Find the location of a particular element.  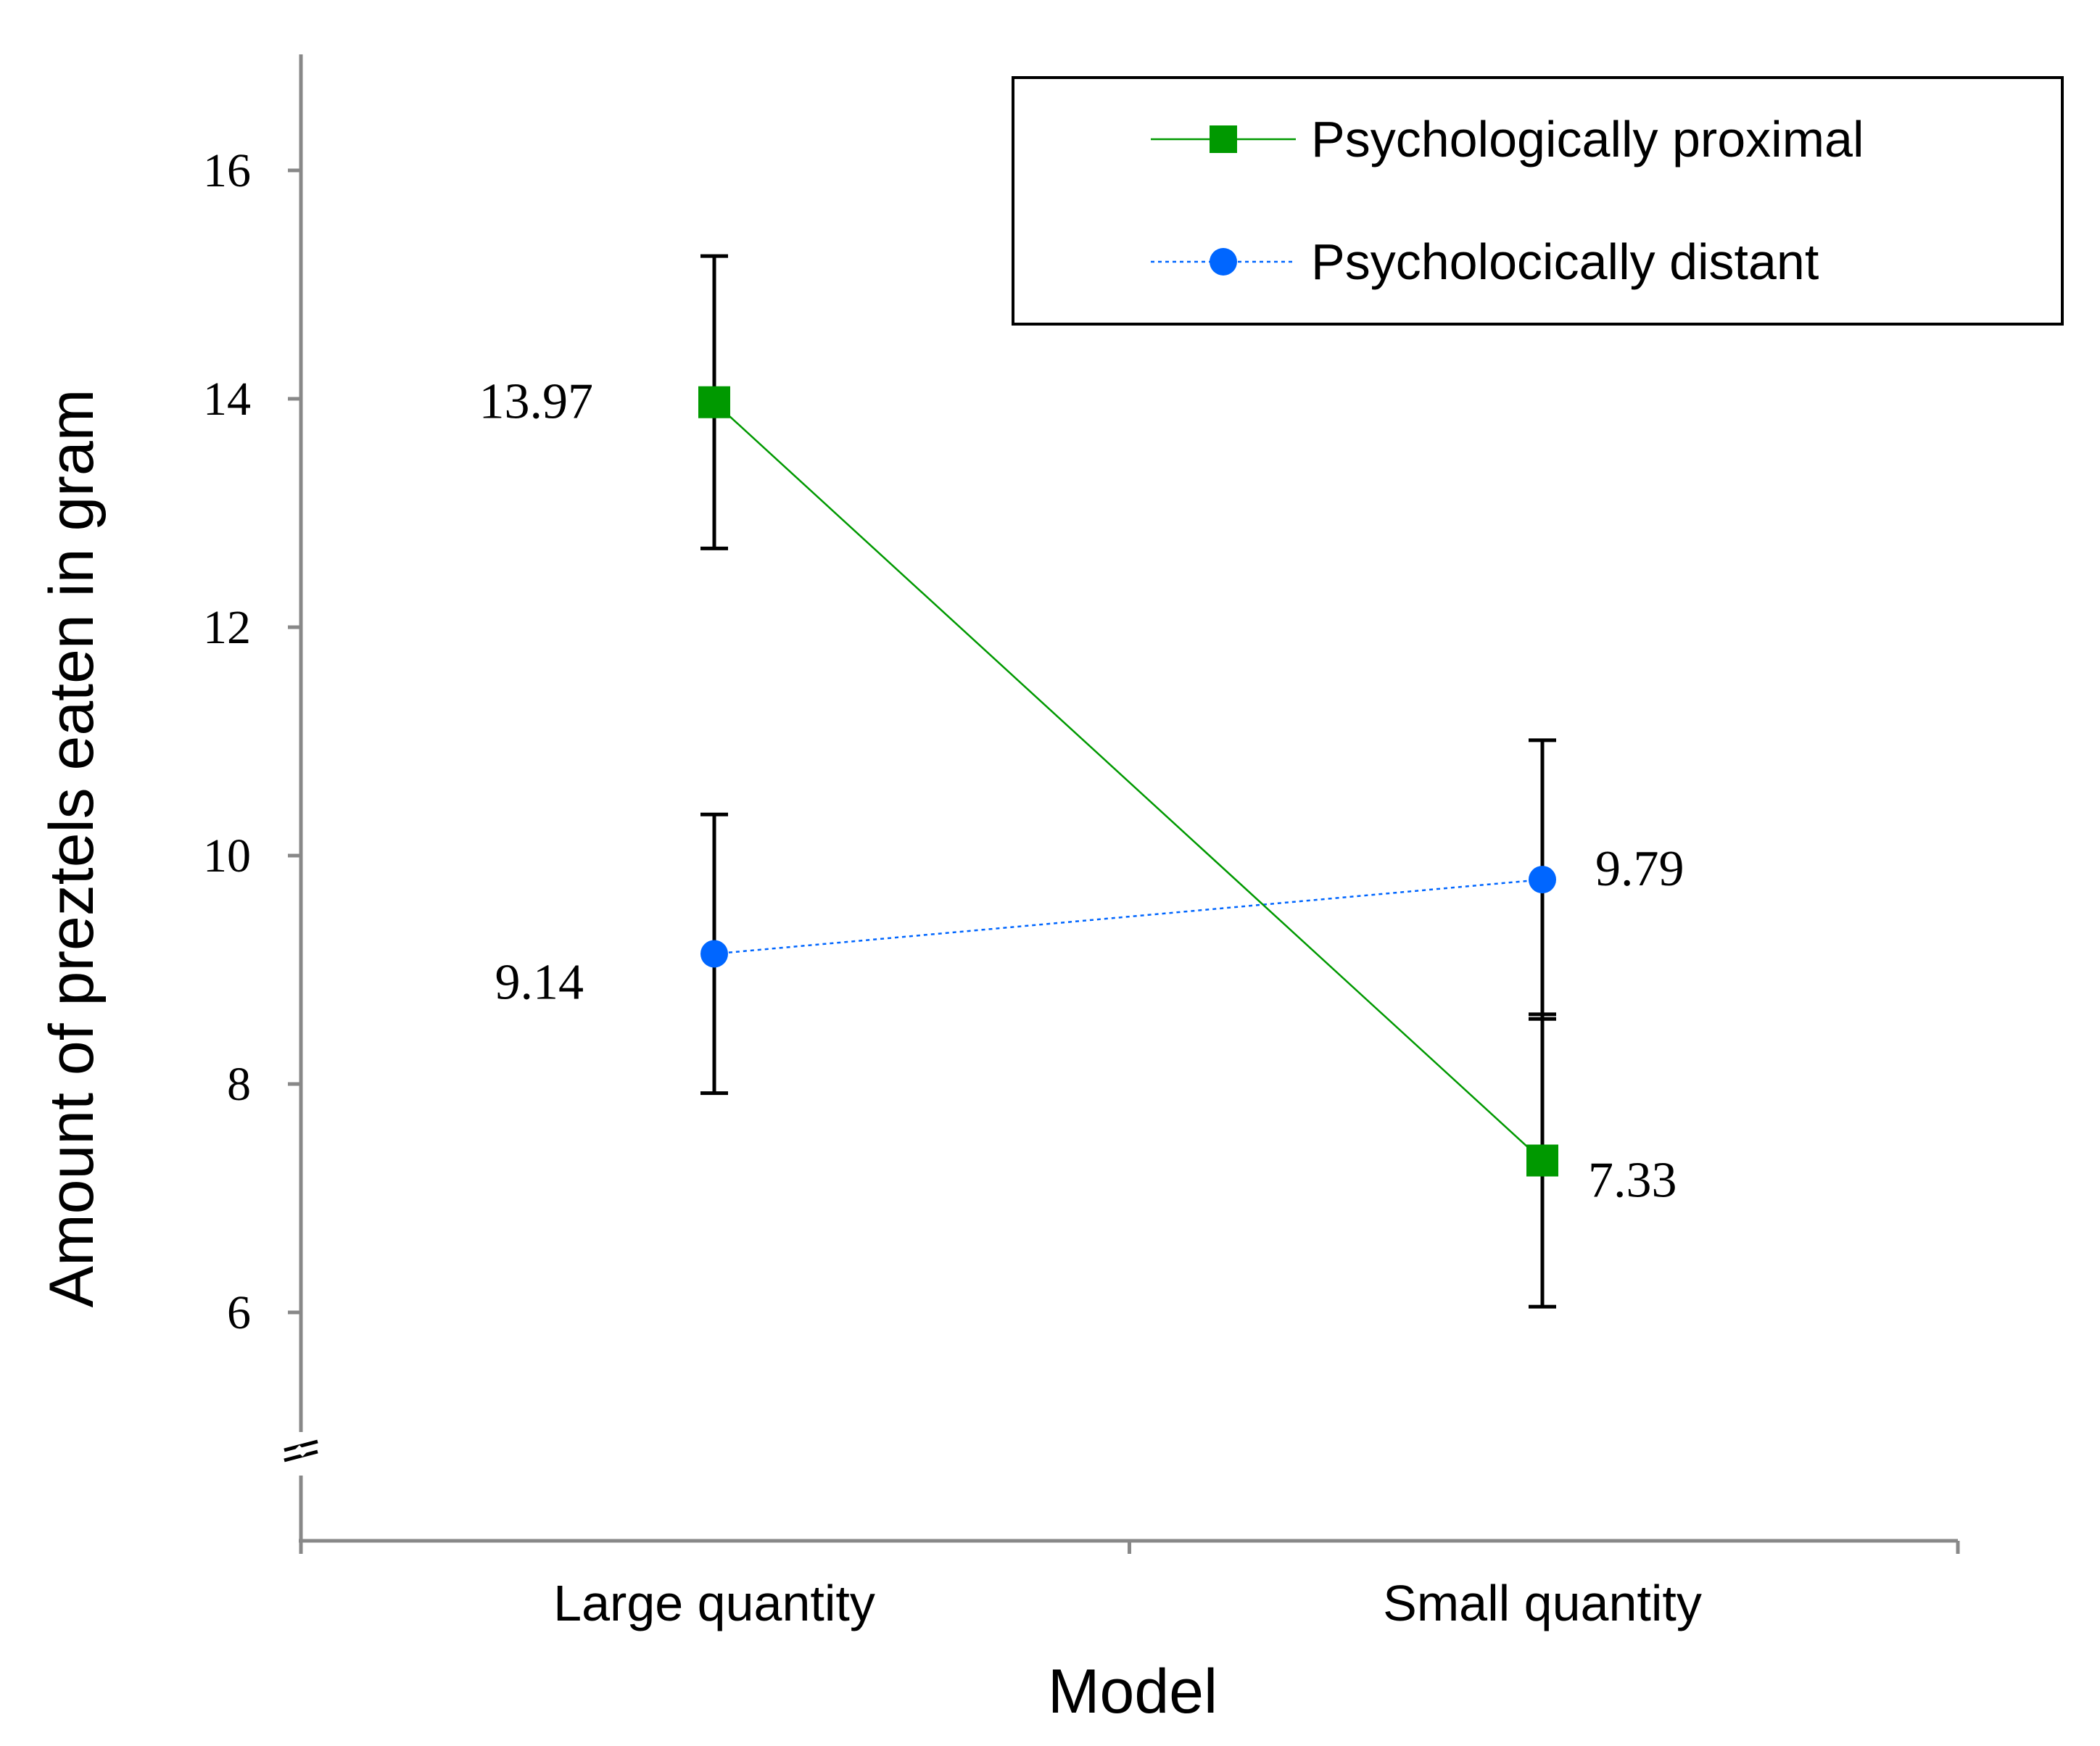

legend-marker-distant is located at coordinates (1224, 262).